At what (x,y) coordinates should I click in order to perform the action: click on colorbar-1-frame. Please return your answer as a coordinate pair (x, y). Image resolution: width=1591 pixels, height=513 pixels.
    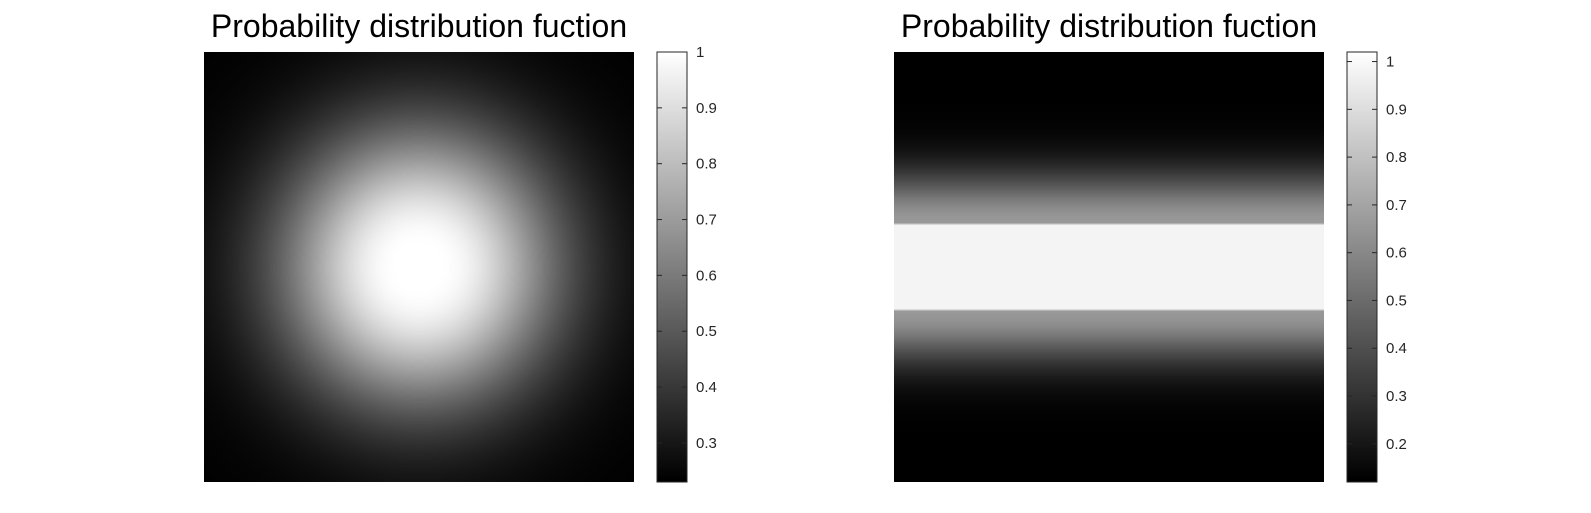
    Looking at the image, I should click on (672, 267).